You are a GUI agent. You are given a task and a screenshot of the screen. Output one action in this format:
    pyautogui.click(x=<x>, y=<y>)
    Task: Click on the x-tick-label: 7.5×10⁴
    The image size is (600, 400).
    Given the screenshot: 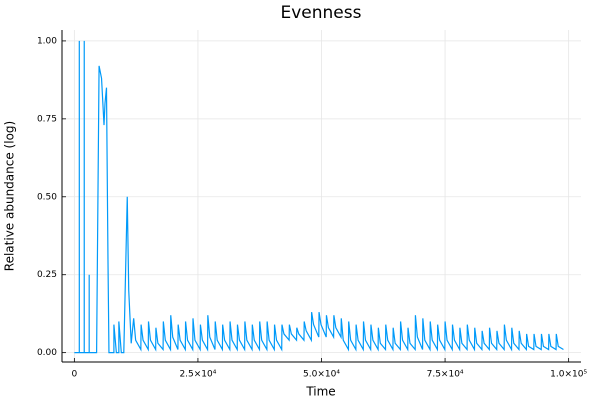 What is the action you would take?
    pyautogui.click(x=445, y=375)
    